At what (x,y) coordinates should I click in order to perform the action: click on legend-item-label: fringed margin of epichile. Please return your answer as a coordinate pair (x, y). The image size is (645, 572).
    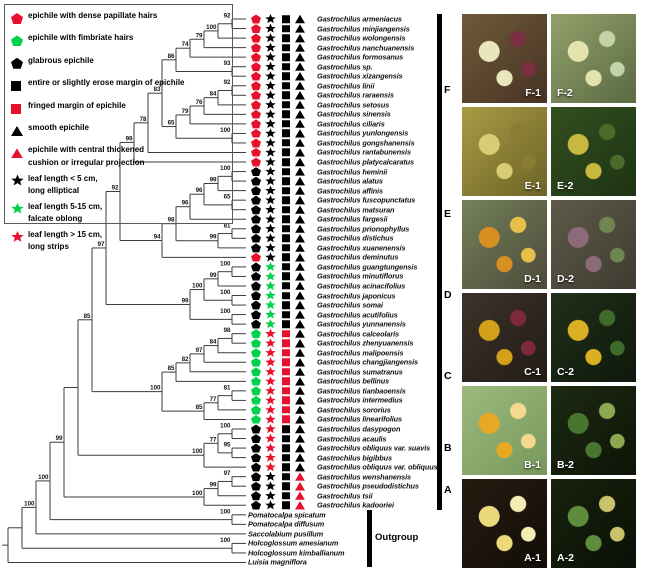
    Looking at the image, I should click on (77, 109).